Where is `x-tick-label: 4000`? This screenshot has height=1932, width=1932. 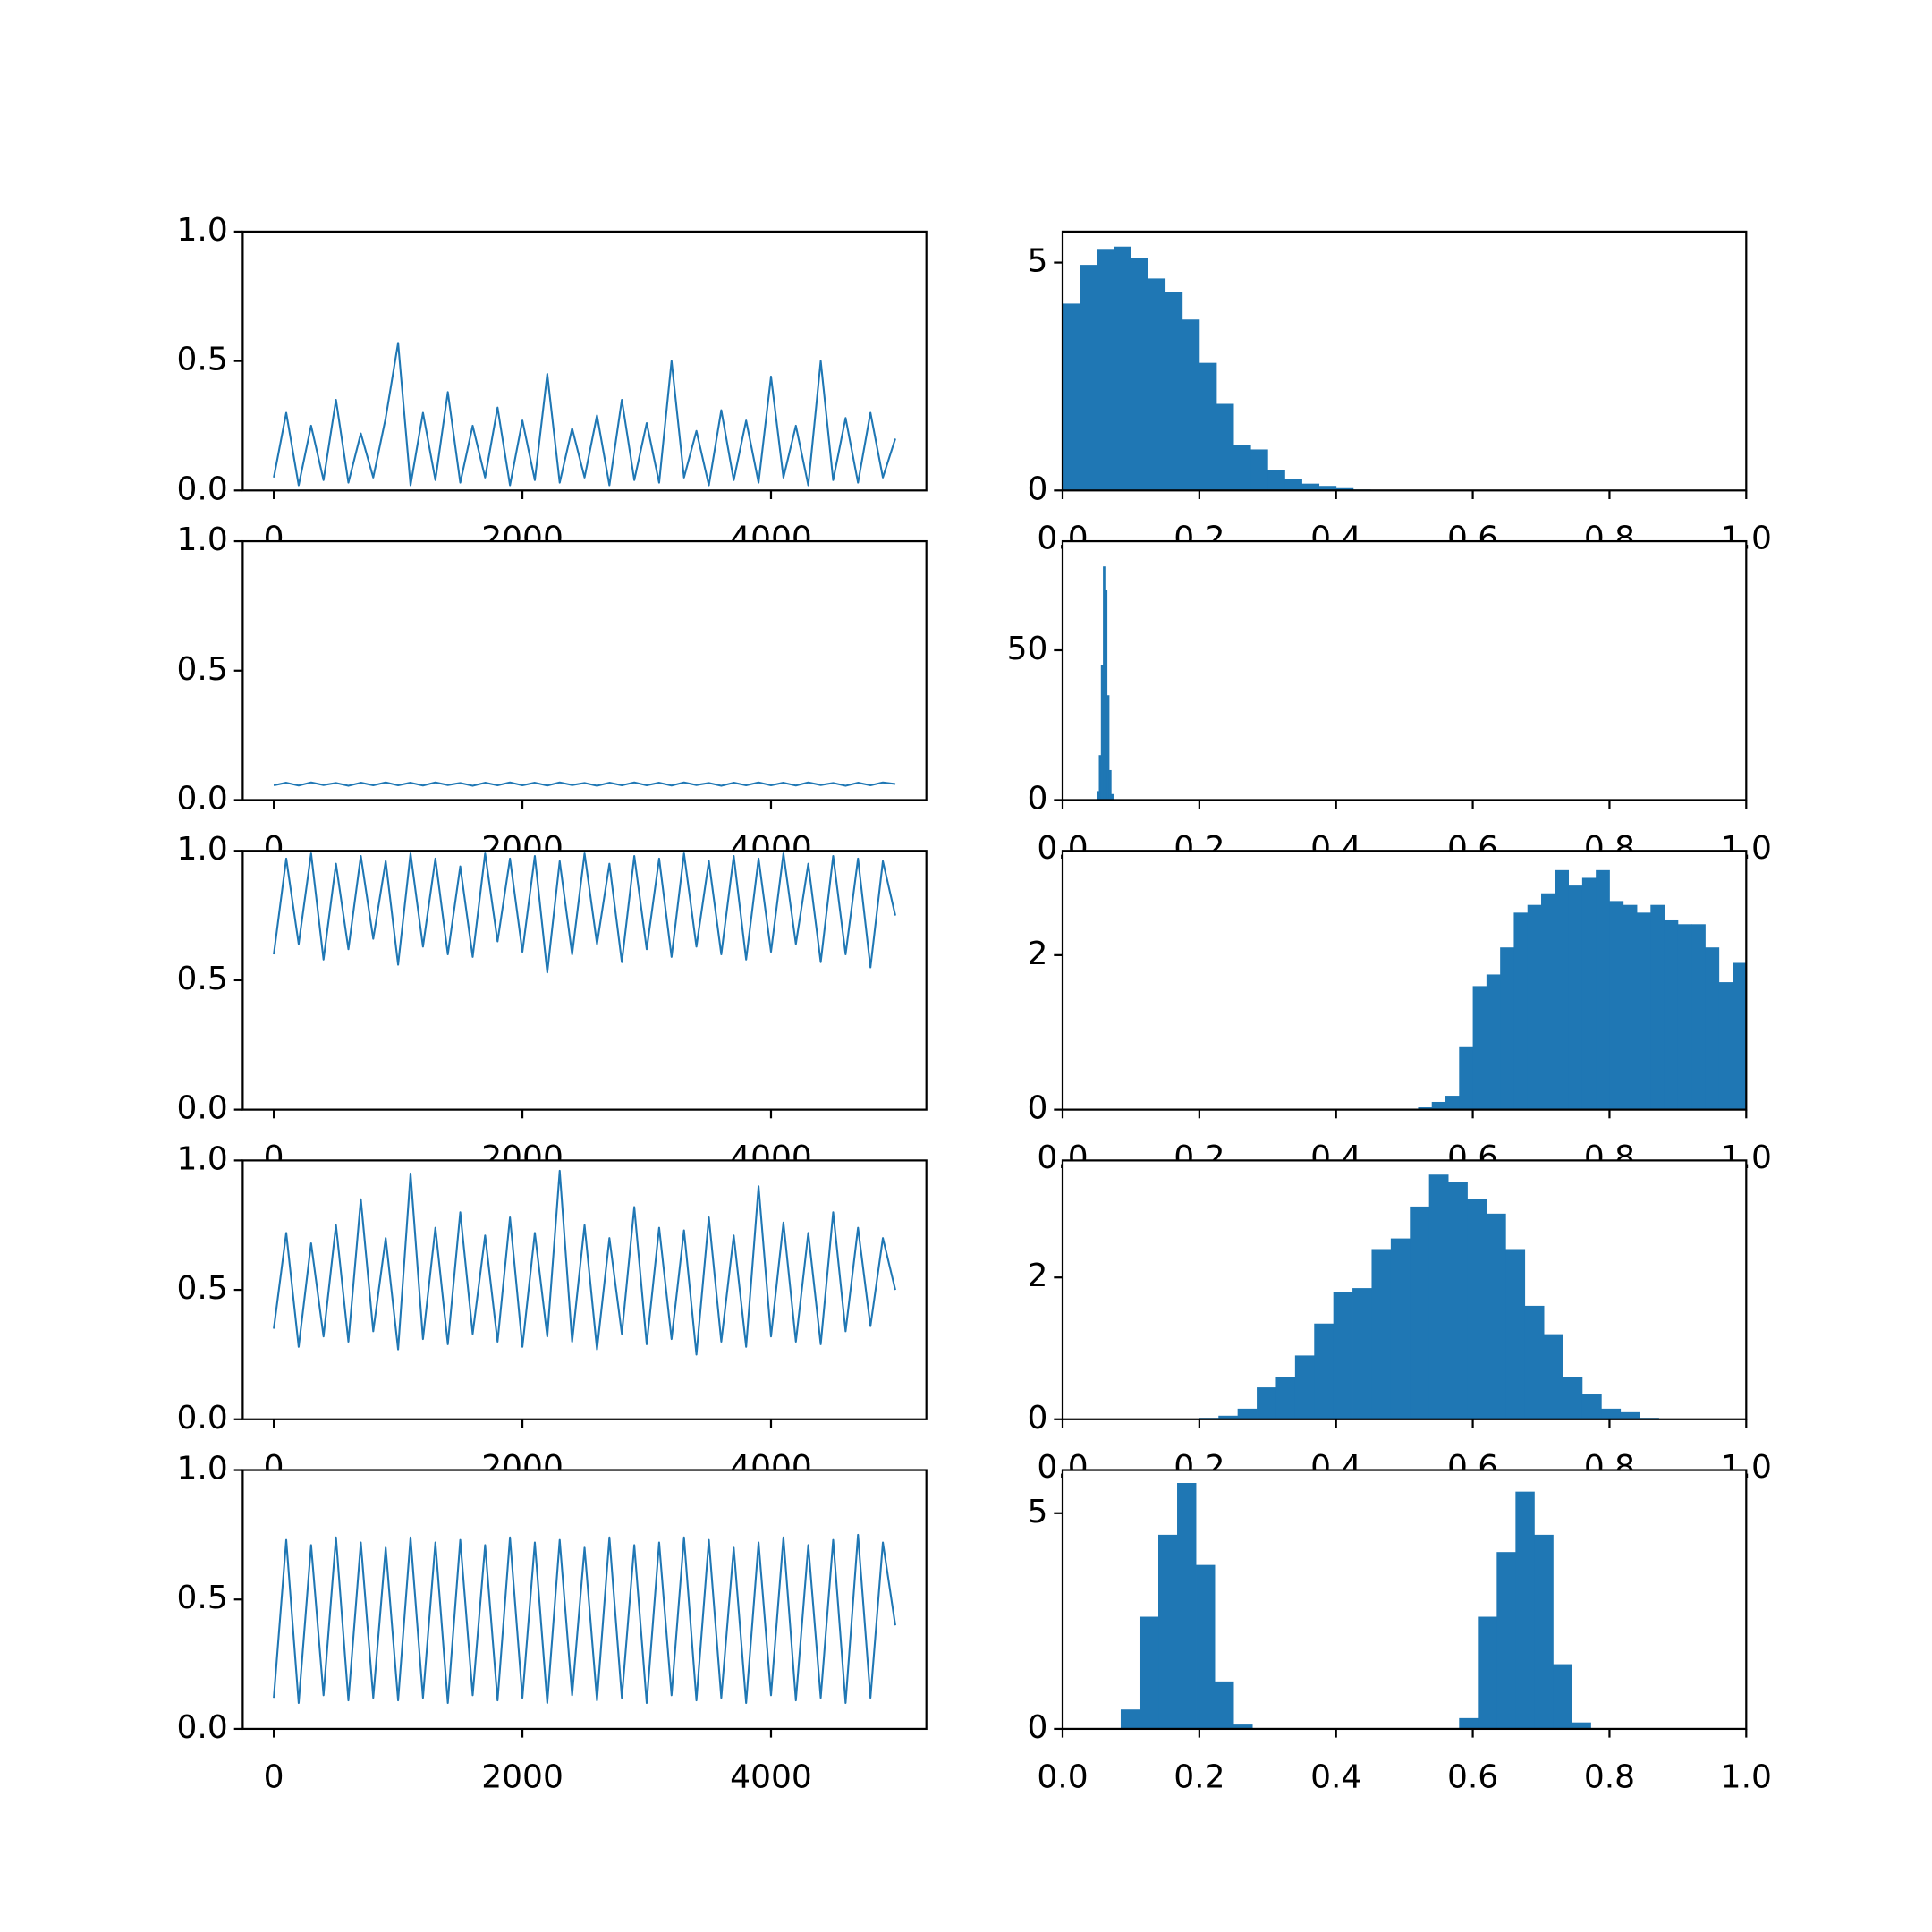
x-tick-label: 4000 is located at coordinates (771, 1776).